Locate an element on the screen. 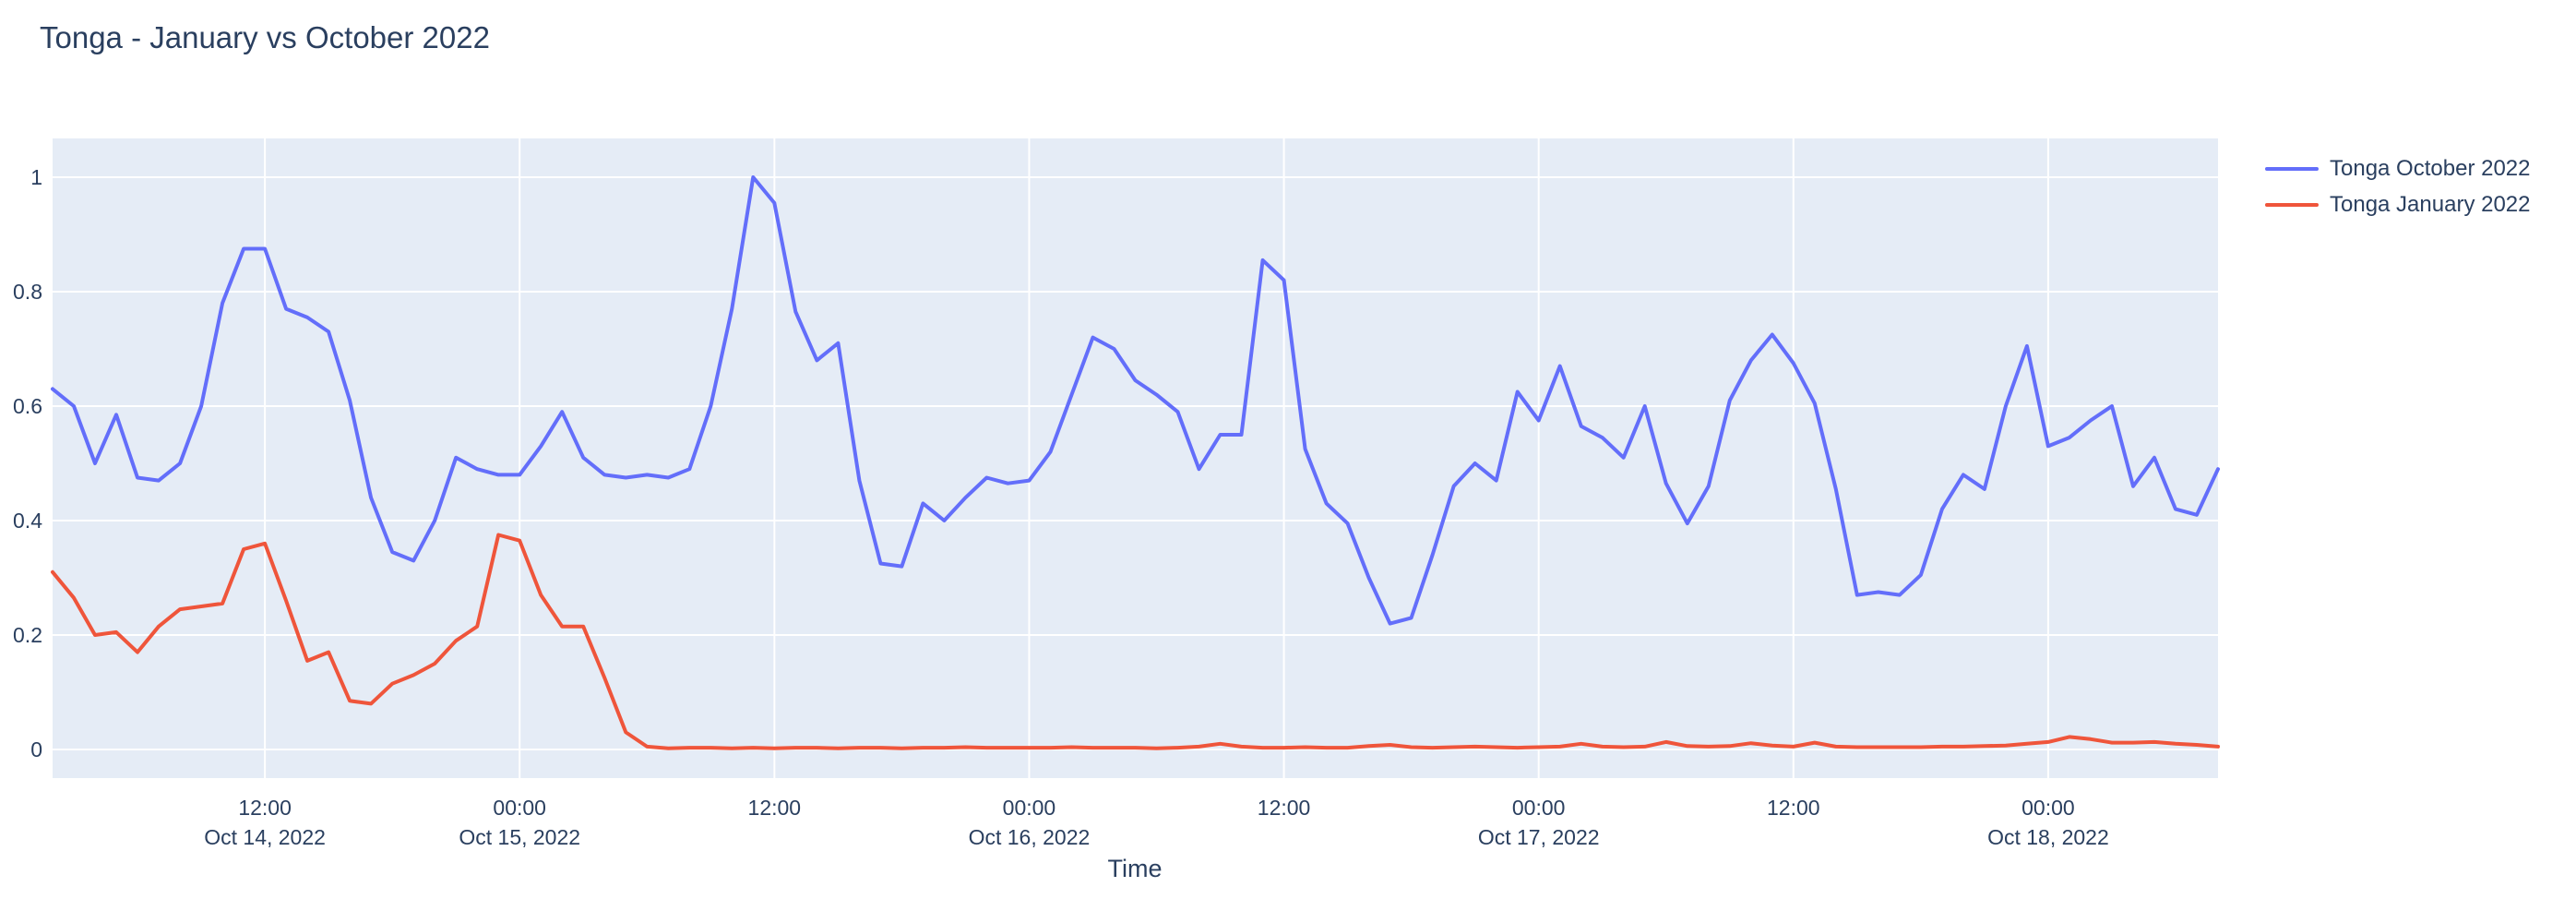 This screenshot has height=899, width=2576. x-tick-label-date: Oct 14, 2022 is located at coordinates (265, 837).